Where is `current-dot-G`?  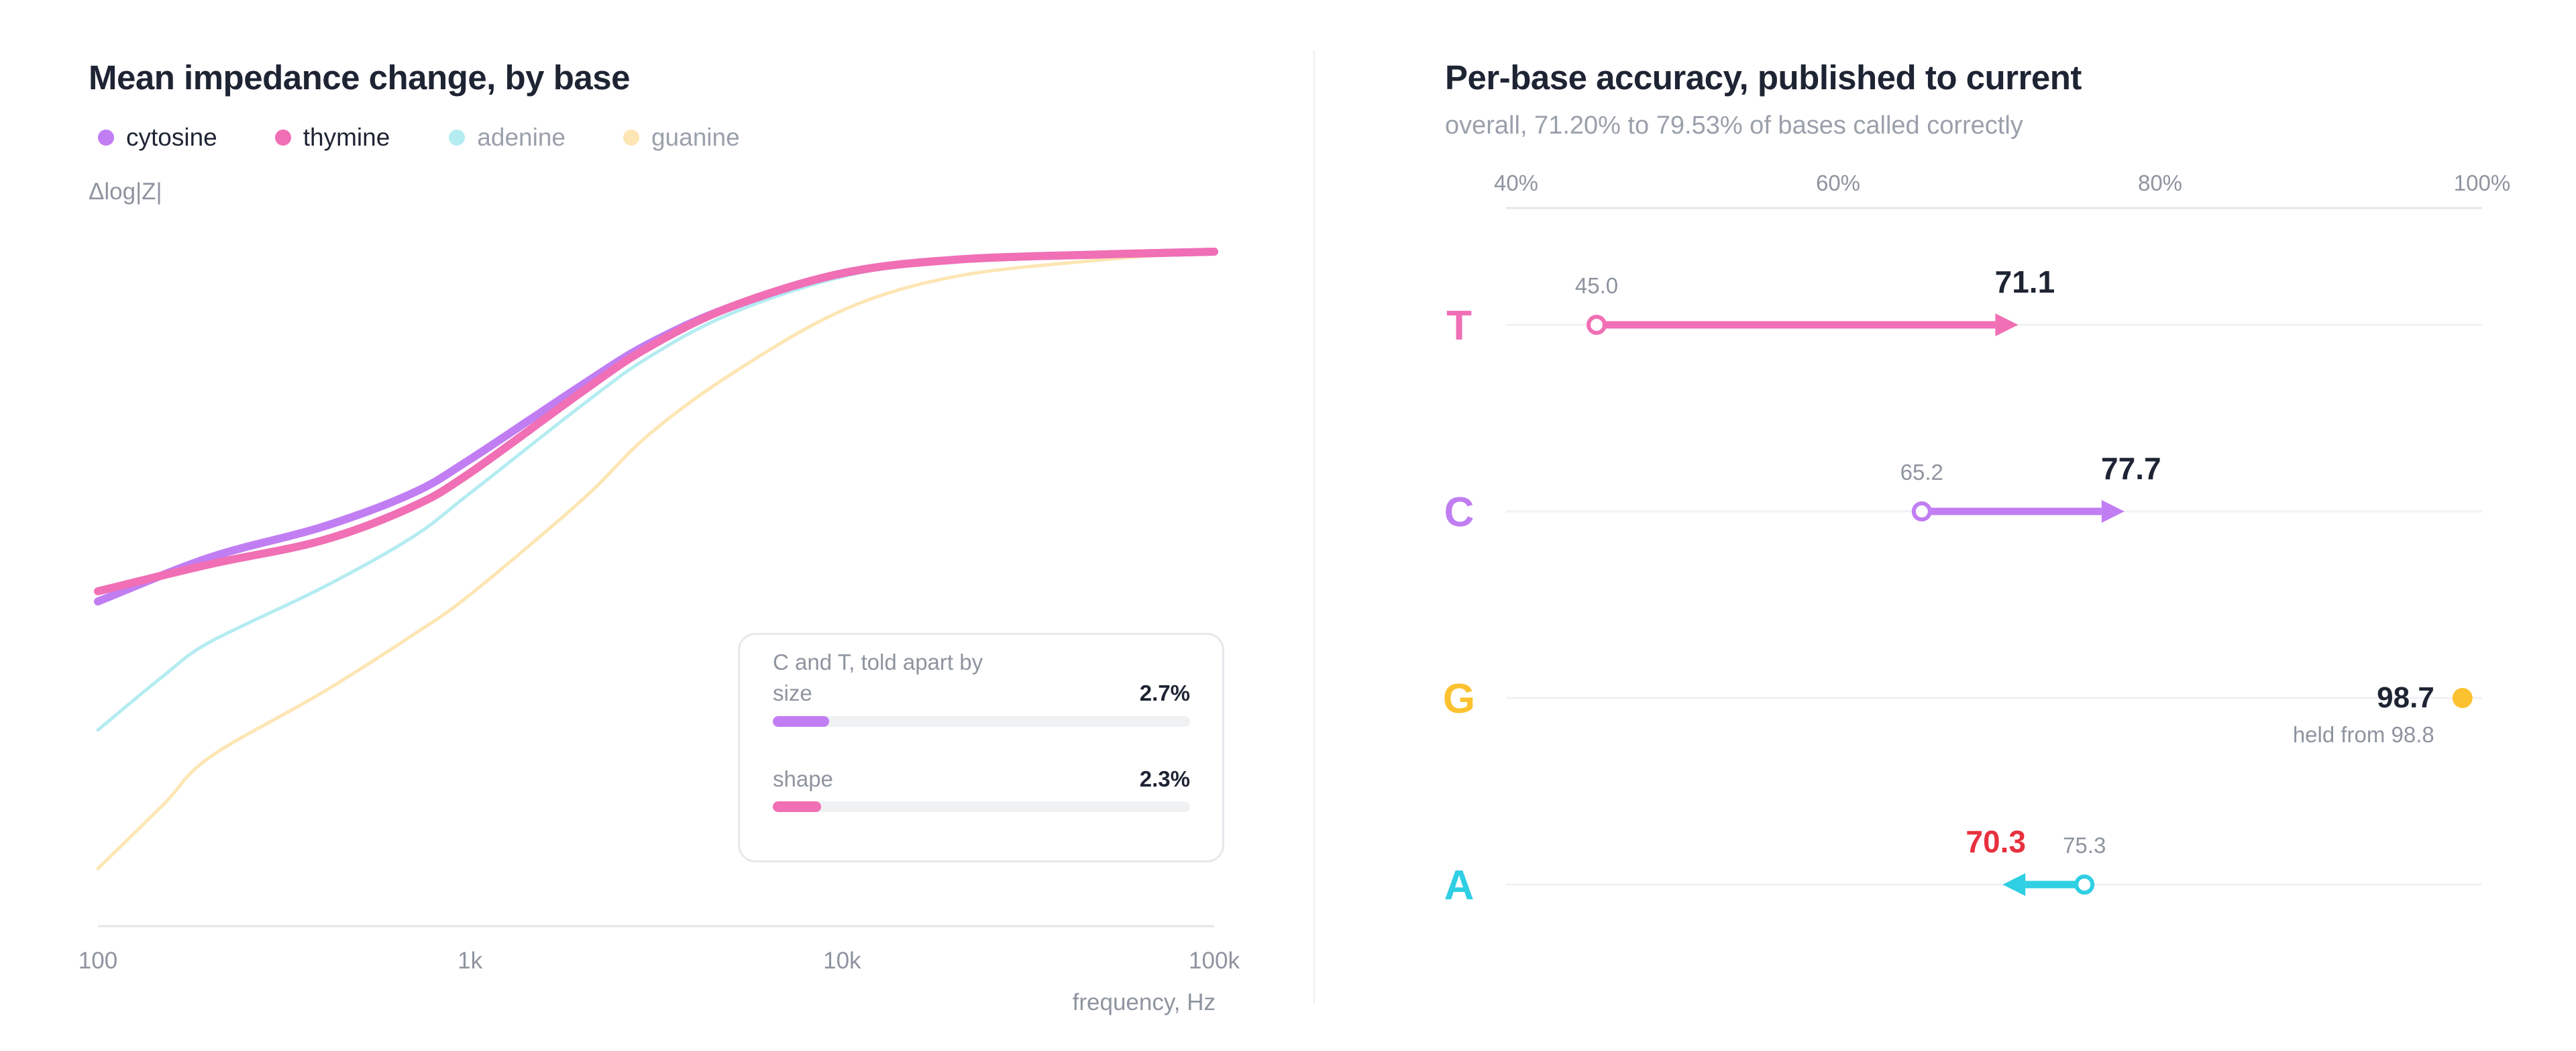 current-dot-G is located at coordinates (2462, 698).